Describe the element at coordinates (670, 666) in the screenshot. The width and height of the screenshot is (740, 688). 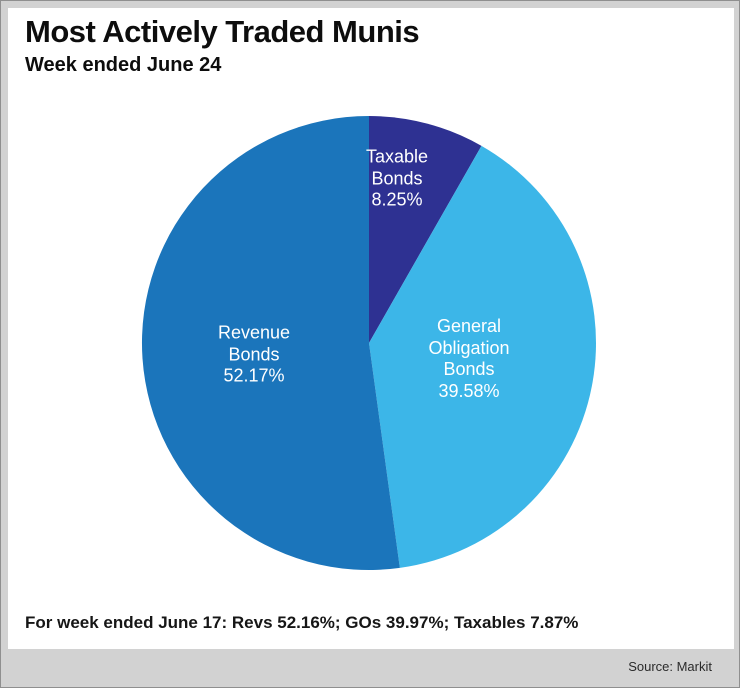
I see `source-label: Source: Markit` at that location.